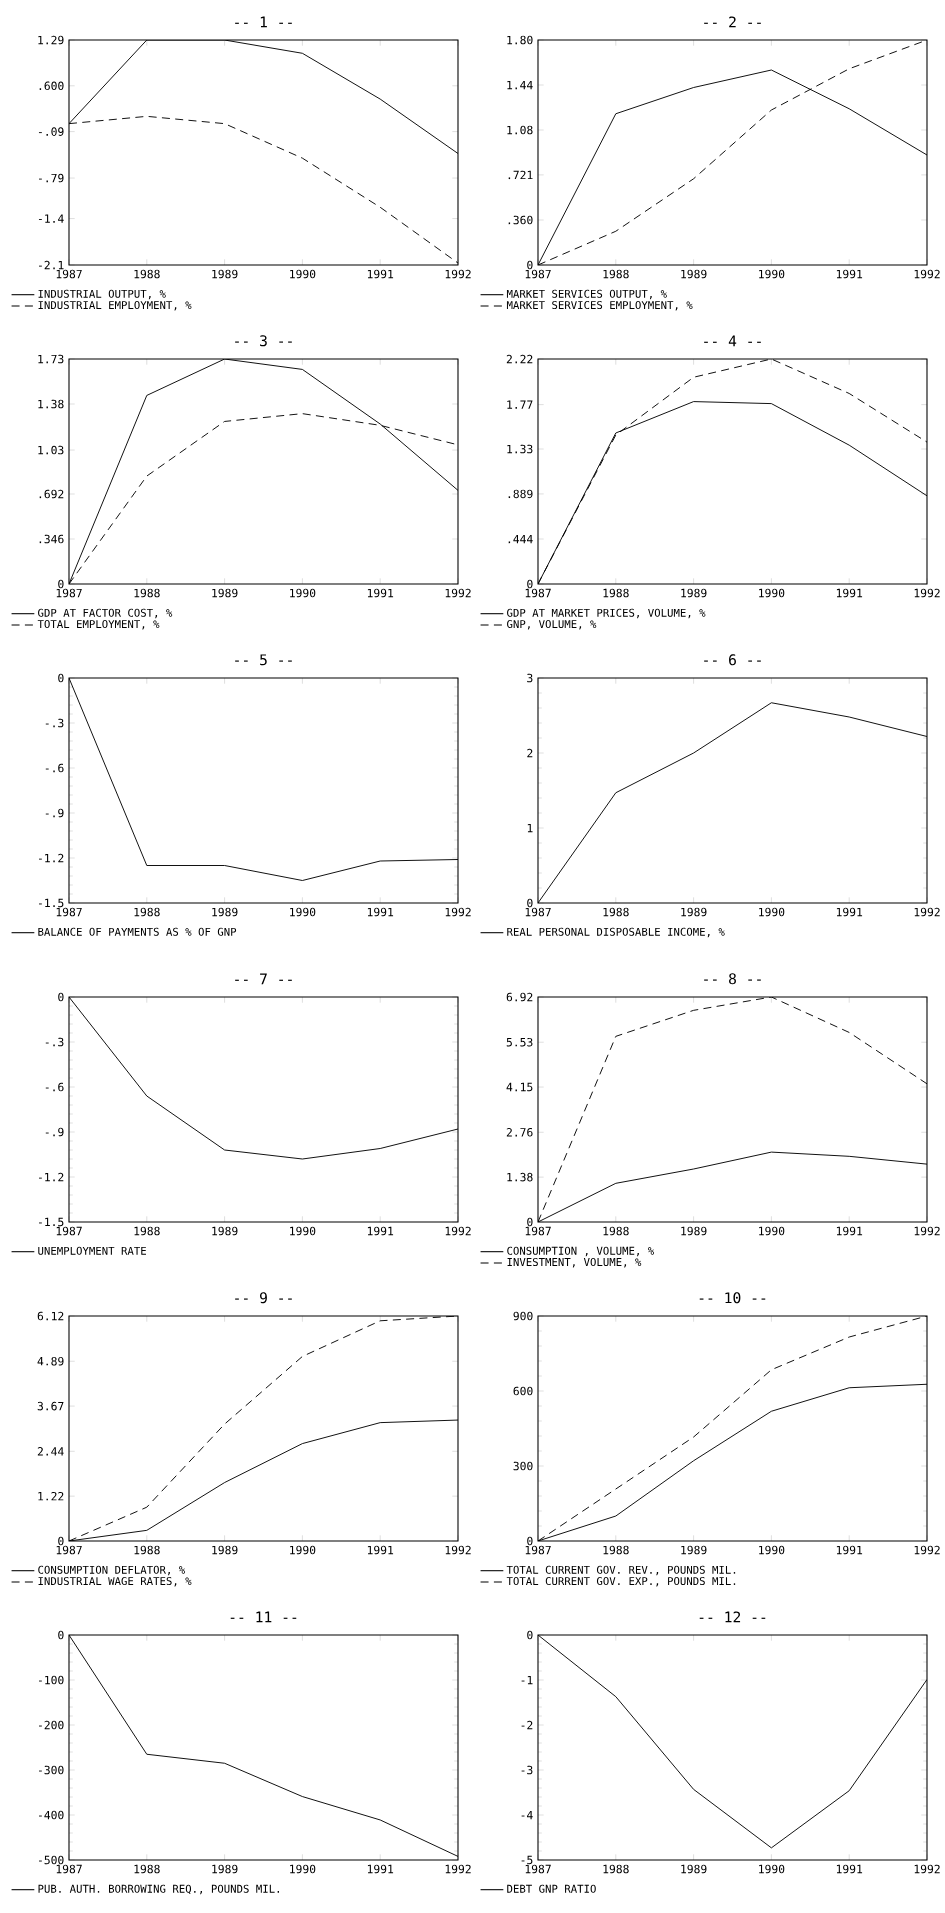 Image resolution: width=945 pixels, height=1913 pixels. What do you see at coordinates (115, 1581) in the screenshot?
I see `legend-label: INDUSTRIAL WAGE RATES, %` at bounding box center [115, 1581].